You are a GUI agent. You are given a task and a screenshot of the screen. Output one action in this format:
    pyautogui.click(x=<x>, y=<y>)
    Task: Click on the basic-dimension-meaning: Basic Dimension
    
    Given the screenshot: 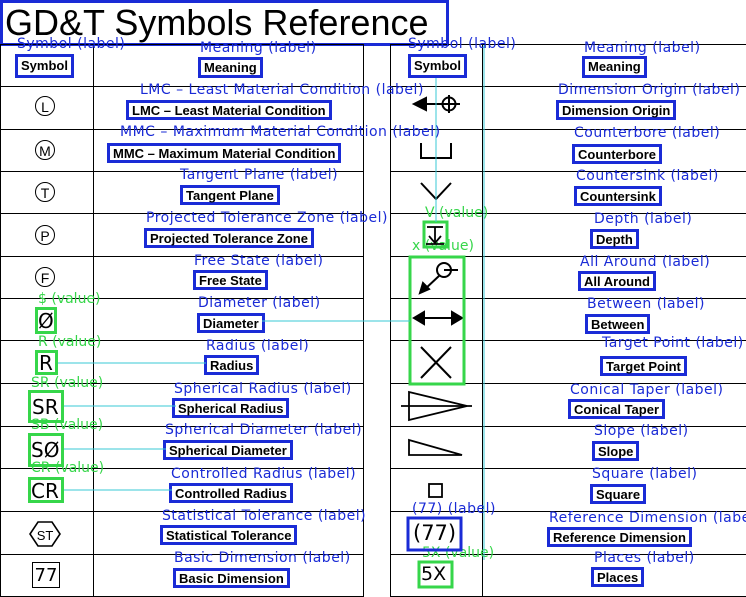 What is the action you would take?
    pyautogui.click(x=231, y=578)
    